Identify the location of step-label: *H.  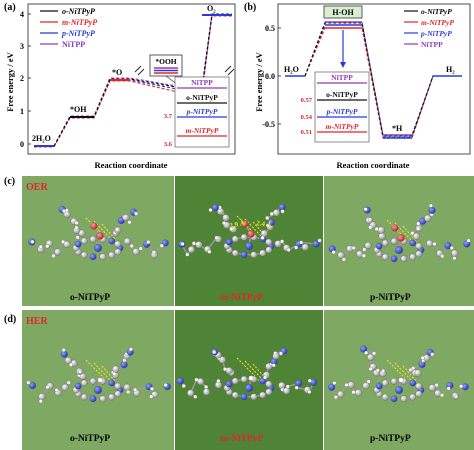
(397, 128).